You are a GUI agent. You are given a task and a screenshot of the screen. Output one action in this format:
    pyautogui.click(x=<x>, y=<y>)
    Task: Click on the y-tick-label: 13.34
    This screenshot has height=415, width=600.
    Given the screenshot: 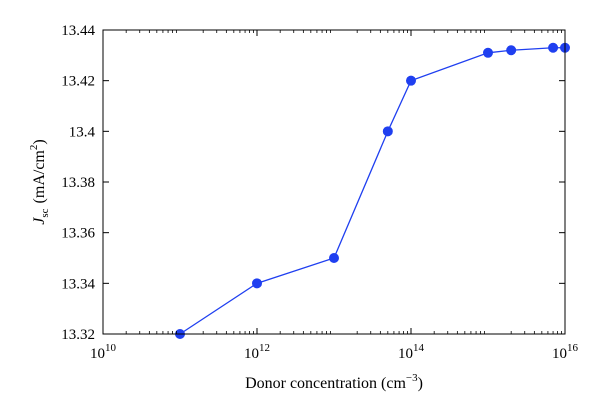 What is the action you would take?
    pyautogui.click(x=78, y=284)
    